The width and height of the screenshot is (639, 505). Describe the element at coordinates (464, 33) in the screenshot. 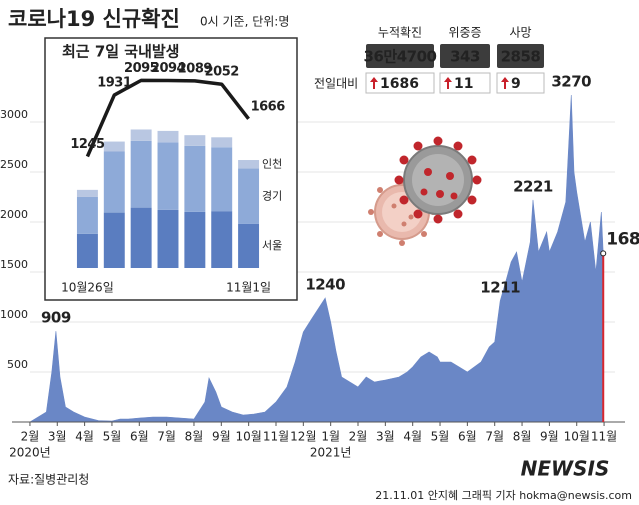

I see `stat-header: 위중증` at that location.